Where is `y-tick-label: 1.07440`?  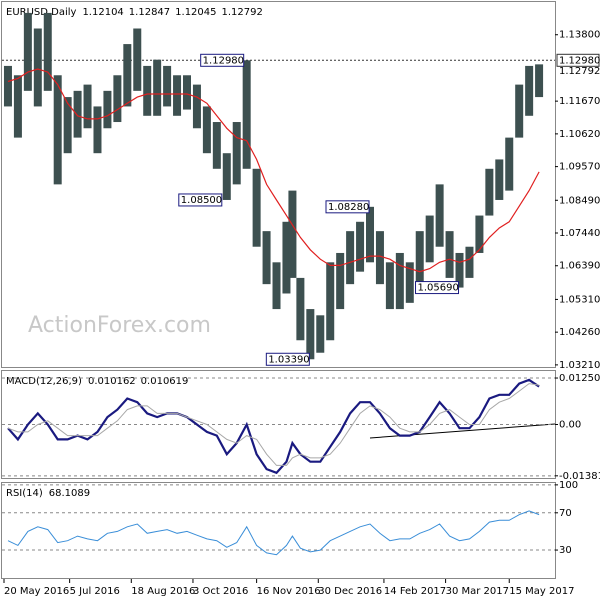
y-tick-label: 1.07440 is located at coordinates (579, 233).